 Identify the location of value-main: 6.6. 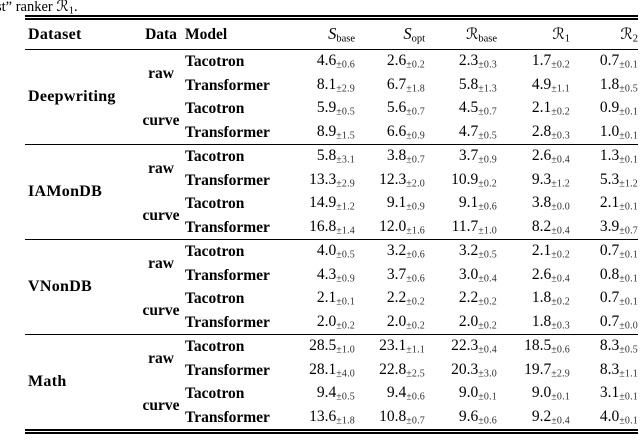
(396, 131).